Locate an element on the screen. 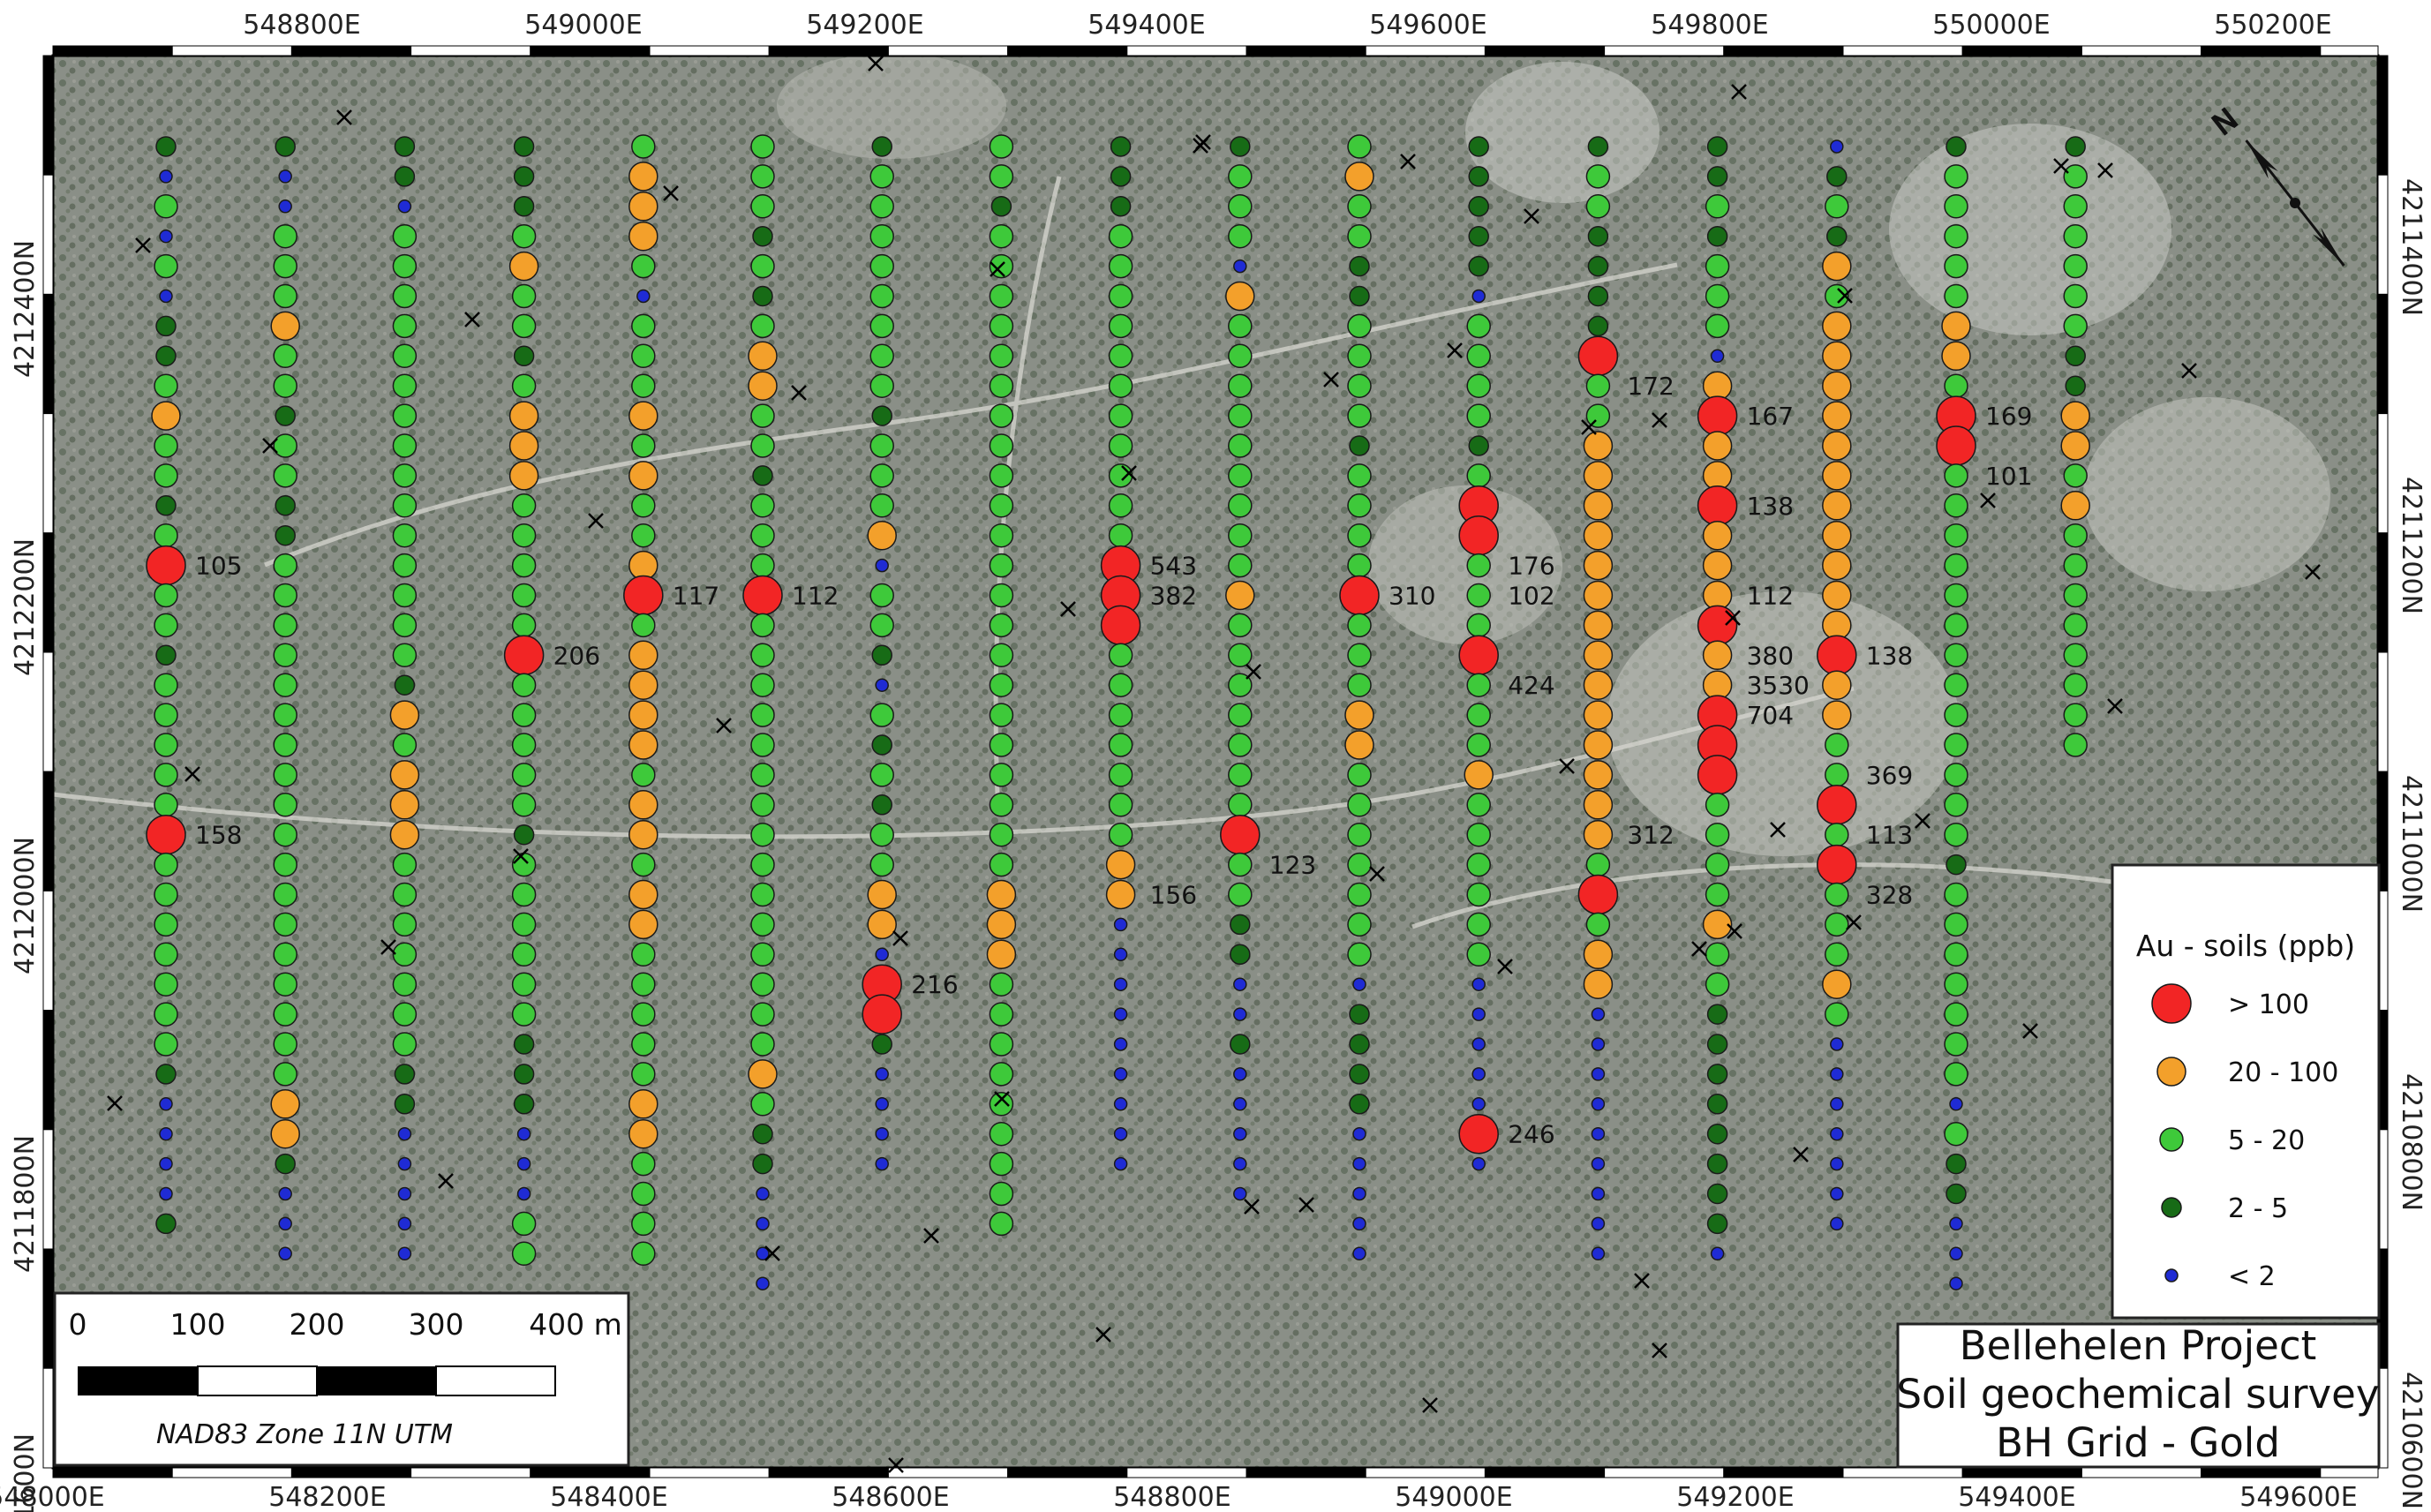 Image resolution: width=2431 pixels, height=1512 pixels. legend-label: 2 - 5 is located at coordinates (2258, 1208).